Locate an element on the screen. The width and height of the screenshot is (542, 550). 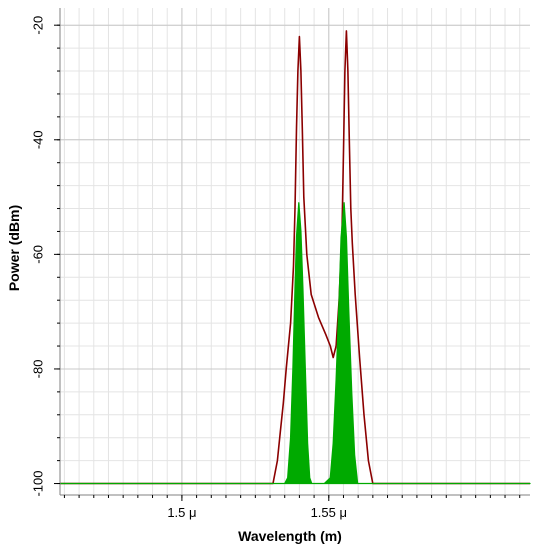
x-tick-label: 1.55 μ is located at coordinates (329, 512).